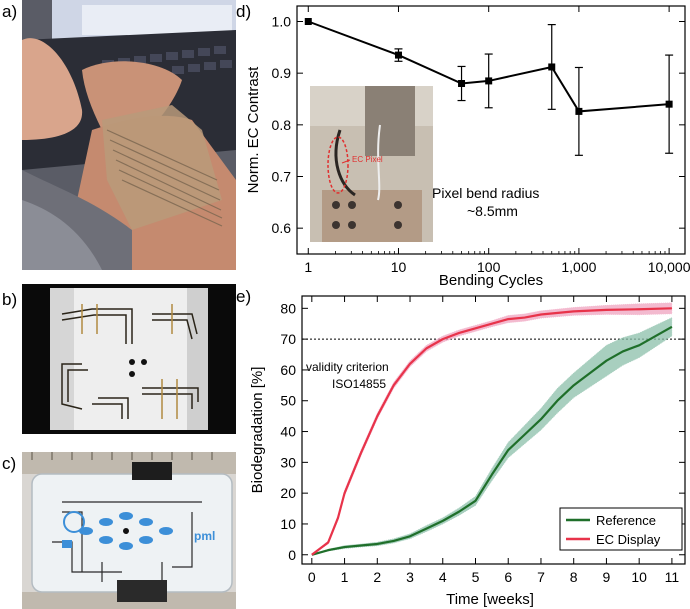 This screenshot has height=609, width=690. Describe the element at coordinates (410, 577) in the screenshot. I see `chart-e-xtick-label: 3` at that location.